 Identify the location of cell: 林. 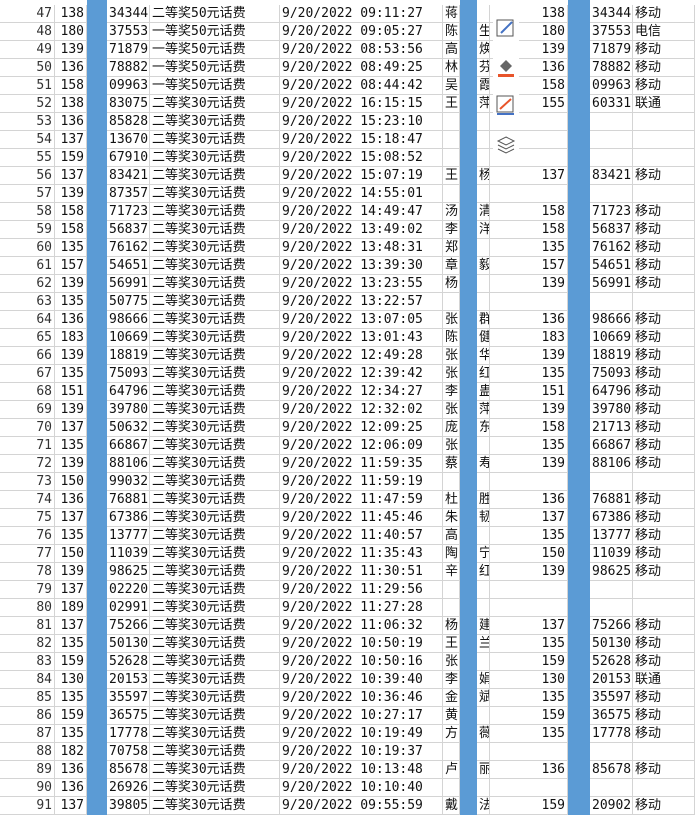
(451, 68).